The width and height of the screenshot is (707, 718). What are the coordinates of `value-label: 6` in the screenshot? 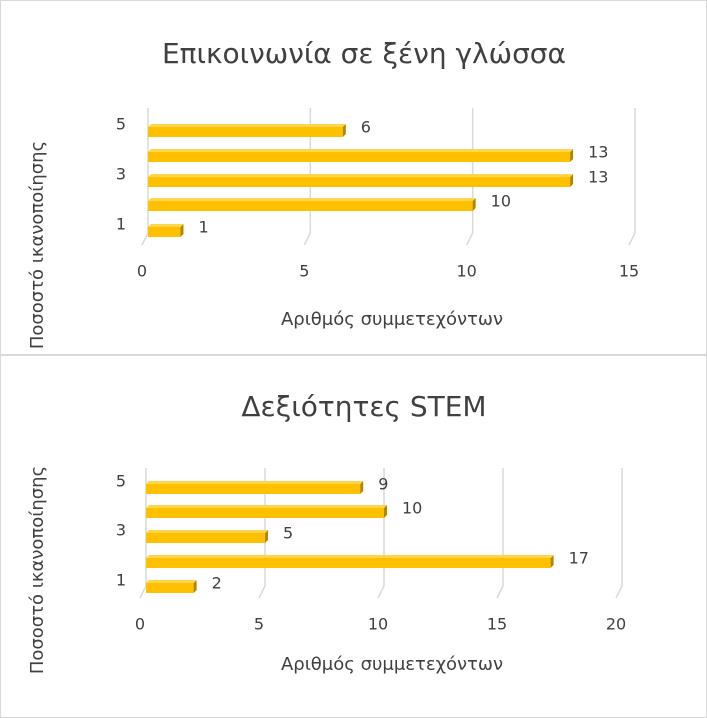 It's located at (366, 127).